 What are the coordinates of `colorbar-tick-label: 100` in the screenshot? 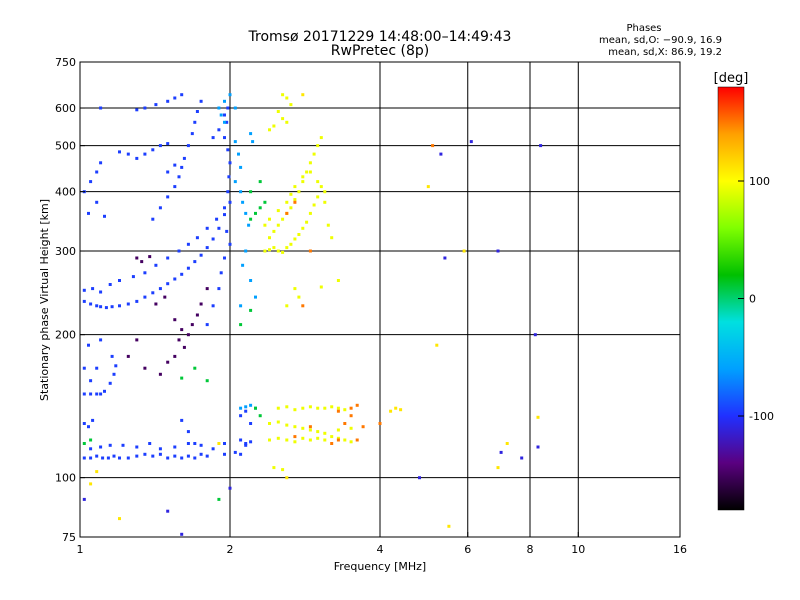 It's located at (759, 181).